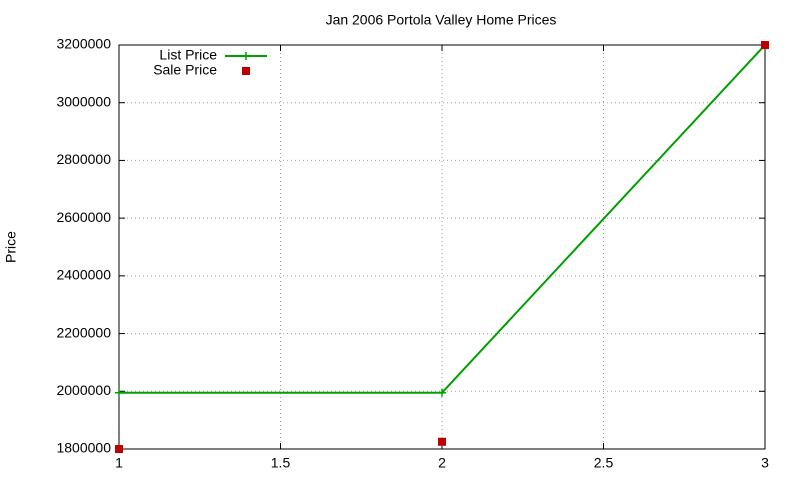 Image resolution: width=800 pixels, height=480 pixels. I want to click on x-tick-label: 1, so click(119, 463).